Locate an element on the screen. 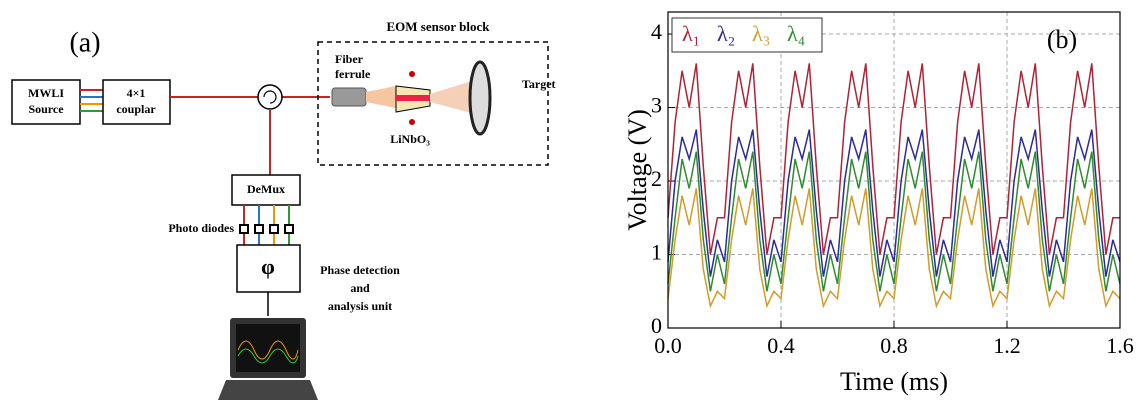 The width and height of the screenshot is (1137, 400). x-tick-label: 1.2 is located at coordinates (1007, 345).